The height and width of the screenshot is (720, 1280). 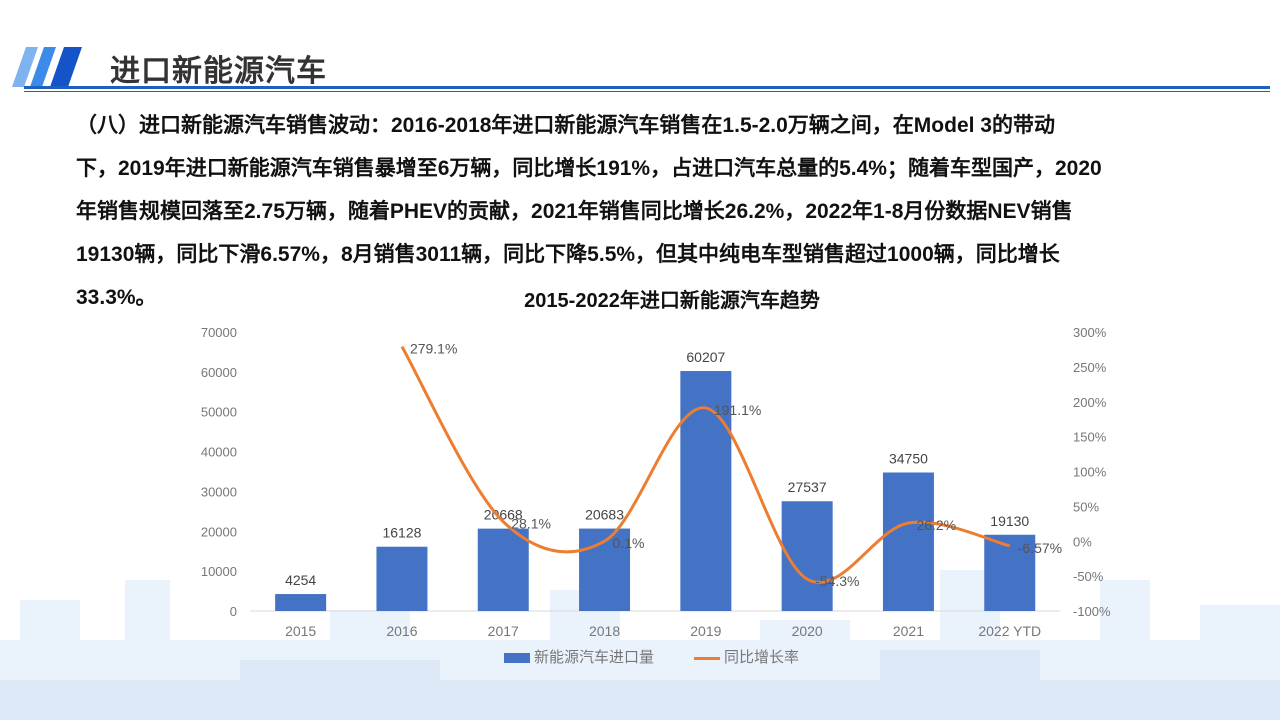 I want to click on y2-tick-label: 200%, so click(x=1090, y=402).